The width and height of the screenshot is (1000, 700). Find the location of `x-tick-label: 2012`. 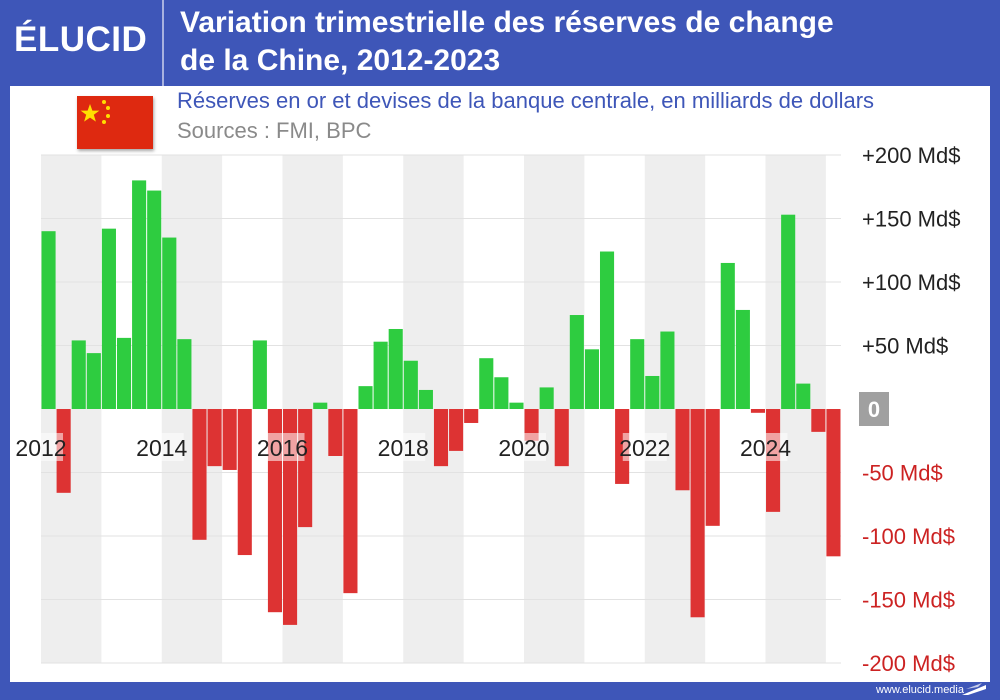

x-tick-label: 2012 is located at coordinates (40, 448).